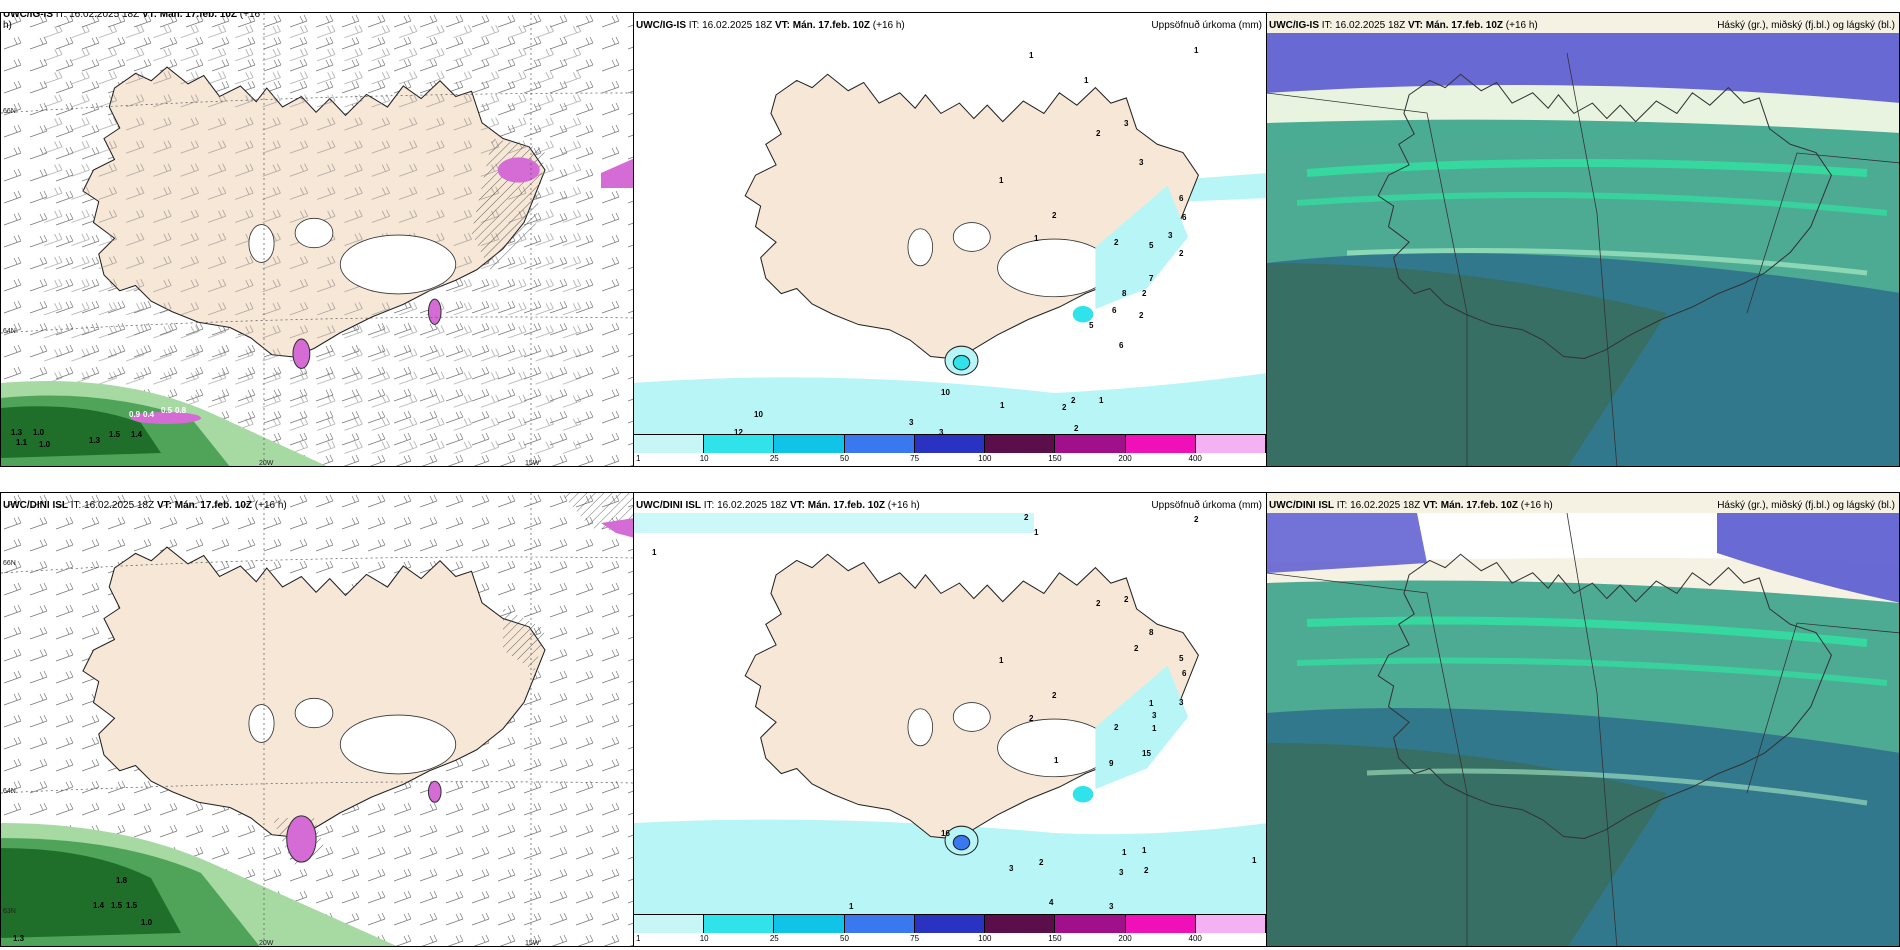 The image size is (1900, 950). What do you see at coordinates (738, 432) in the screenshot?
I see `value-label: 12` at bounding box center [738, 432].